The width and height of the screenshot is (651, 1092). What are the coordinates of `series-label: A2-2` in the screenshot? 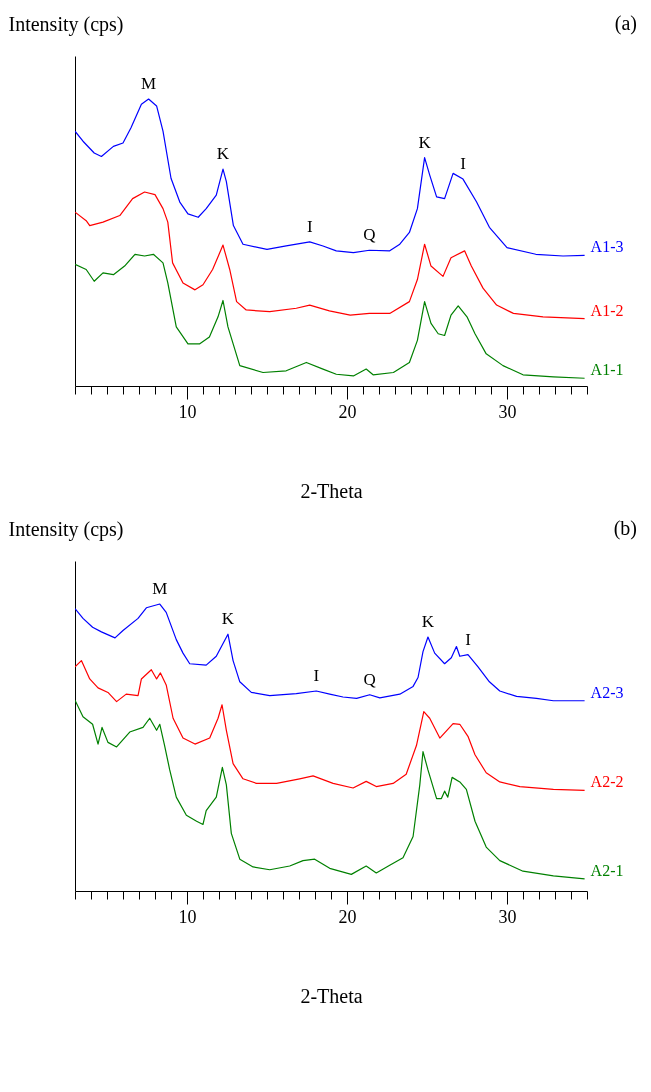 It's located at (607, 782).